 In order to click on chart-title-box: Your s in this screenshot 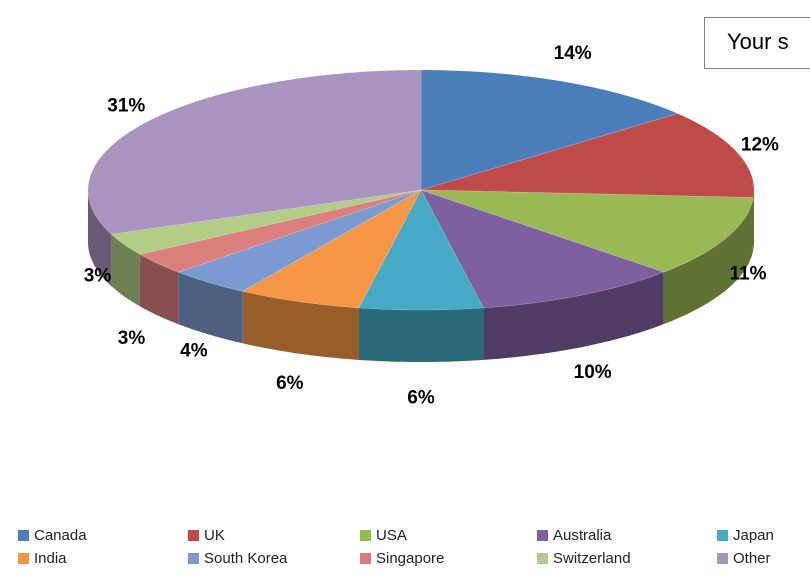, I will do `click(757, 43)`.